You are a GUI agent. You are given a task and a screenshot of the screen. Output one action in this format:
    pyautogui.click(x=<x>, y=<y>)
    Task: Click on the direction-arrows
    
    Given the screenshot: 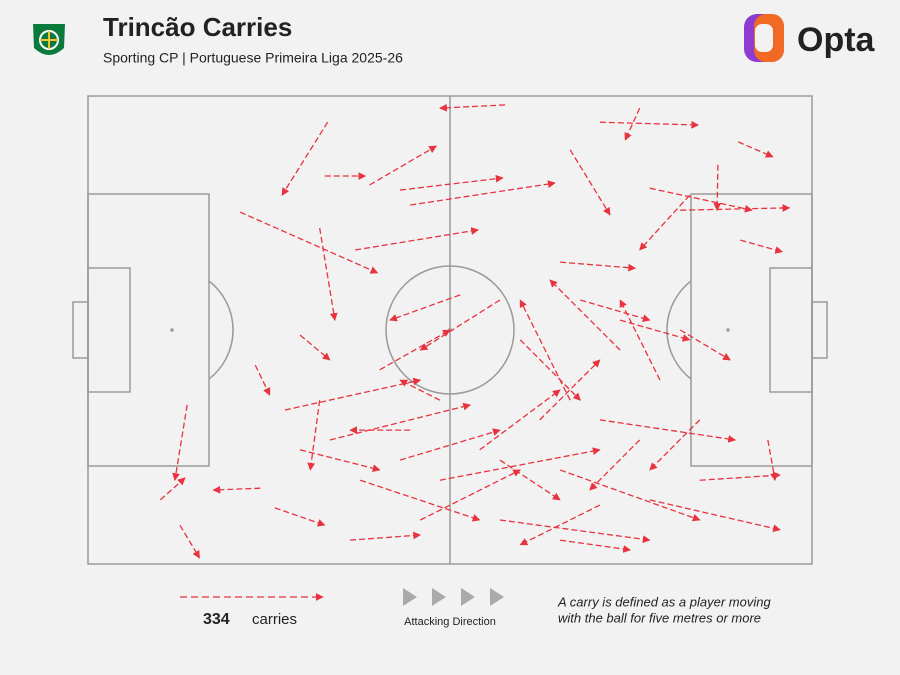 What is the action you would take?
    pyautogui.click(x=453, y=597)
    